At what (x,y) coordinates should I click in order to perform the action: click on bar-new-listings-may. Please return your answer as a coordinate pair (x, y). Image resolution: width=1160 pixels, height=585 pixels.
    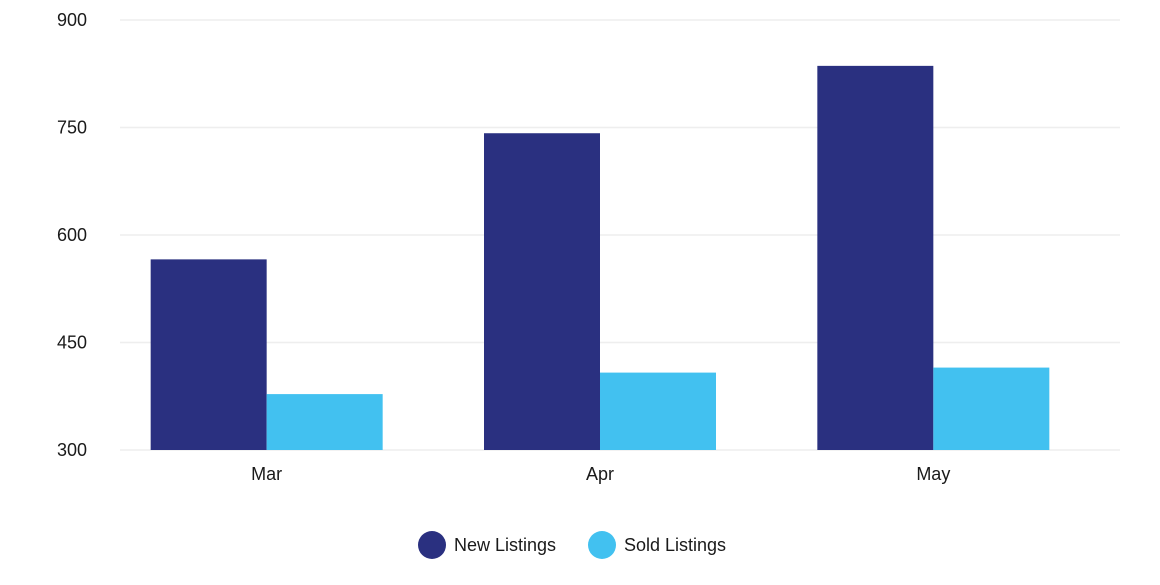
    Looking at the image, I should click on (875, 257).